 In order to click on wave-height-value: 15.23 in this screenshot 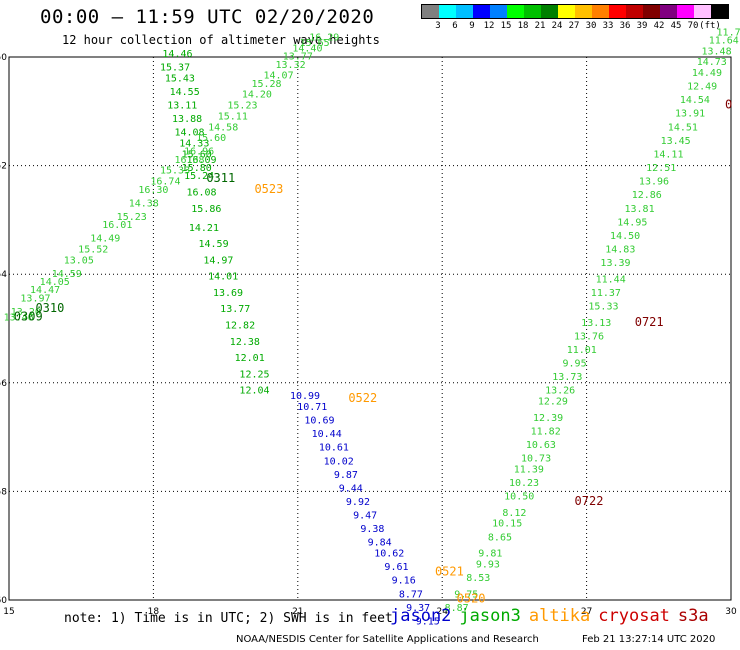, I will do `click(242, 106)`.